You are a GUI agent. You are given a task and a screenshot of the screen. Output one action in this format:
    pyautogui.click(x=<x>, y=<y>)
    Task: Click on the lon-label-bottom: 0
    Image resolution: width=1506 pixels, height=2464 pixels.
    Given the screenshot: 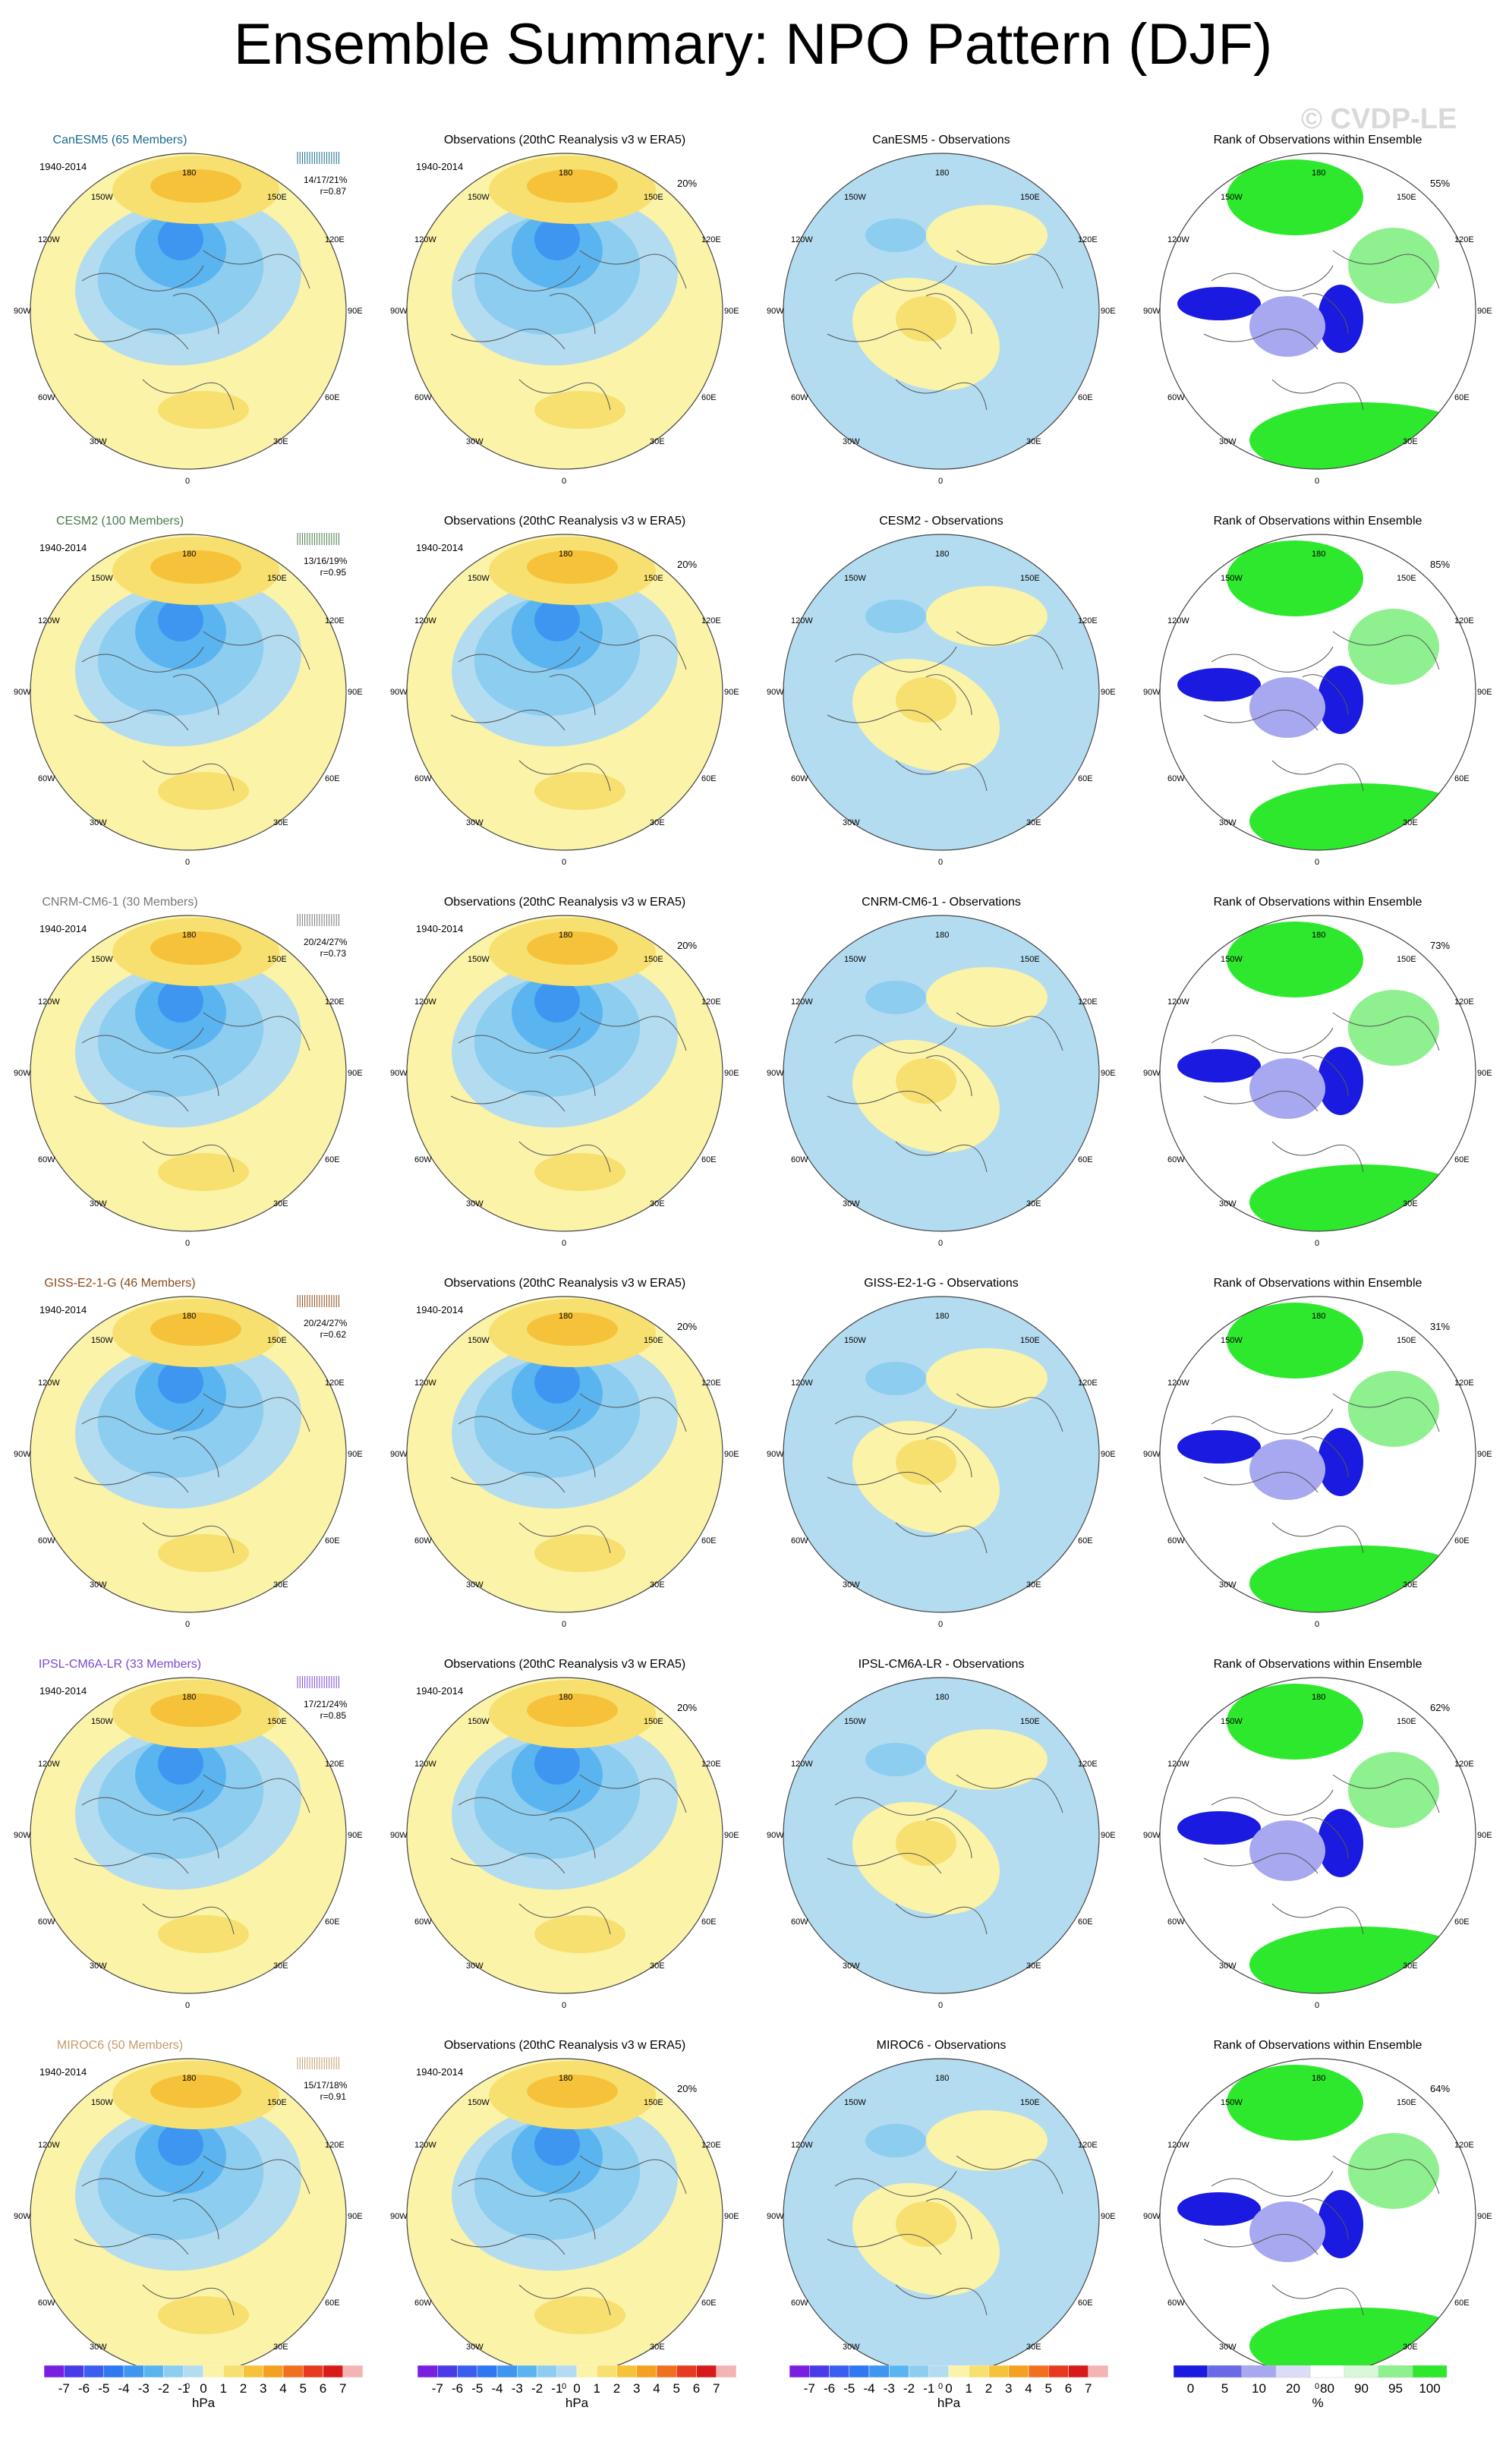 What is the action you would take?
    pyautogui.click(x=941, y=1625)
    